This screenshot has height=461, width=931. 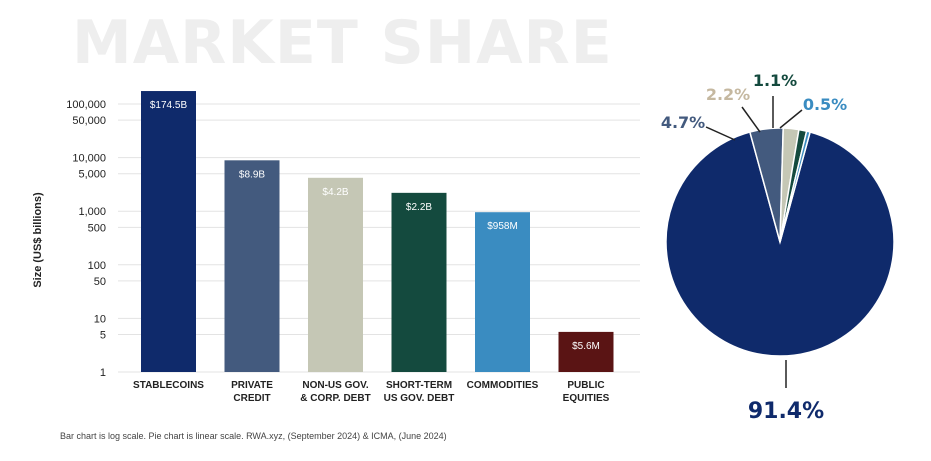 I want to click on y-tick-label: 500, so click(x=97, y=228).